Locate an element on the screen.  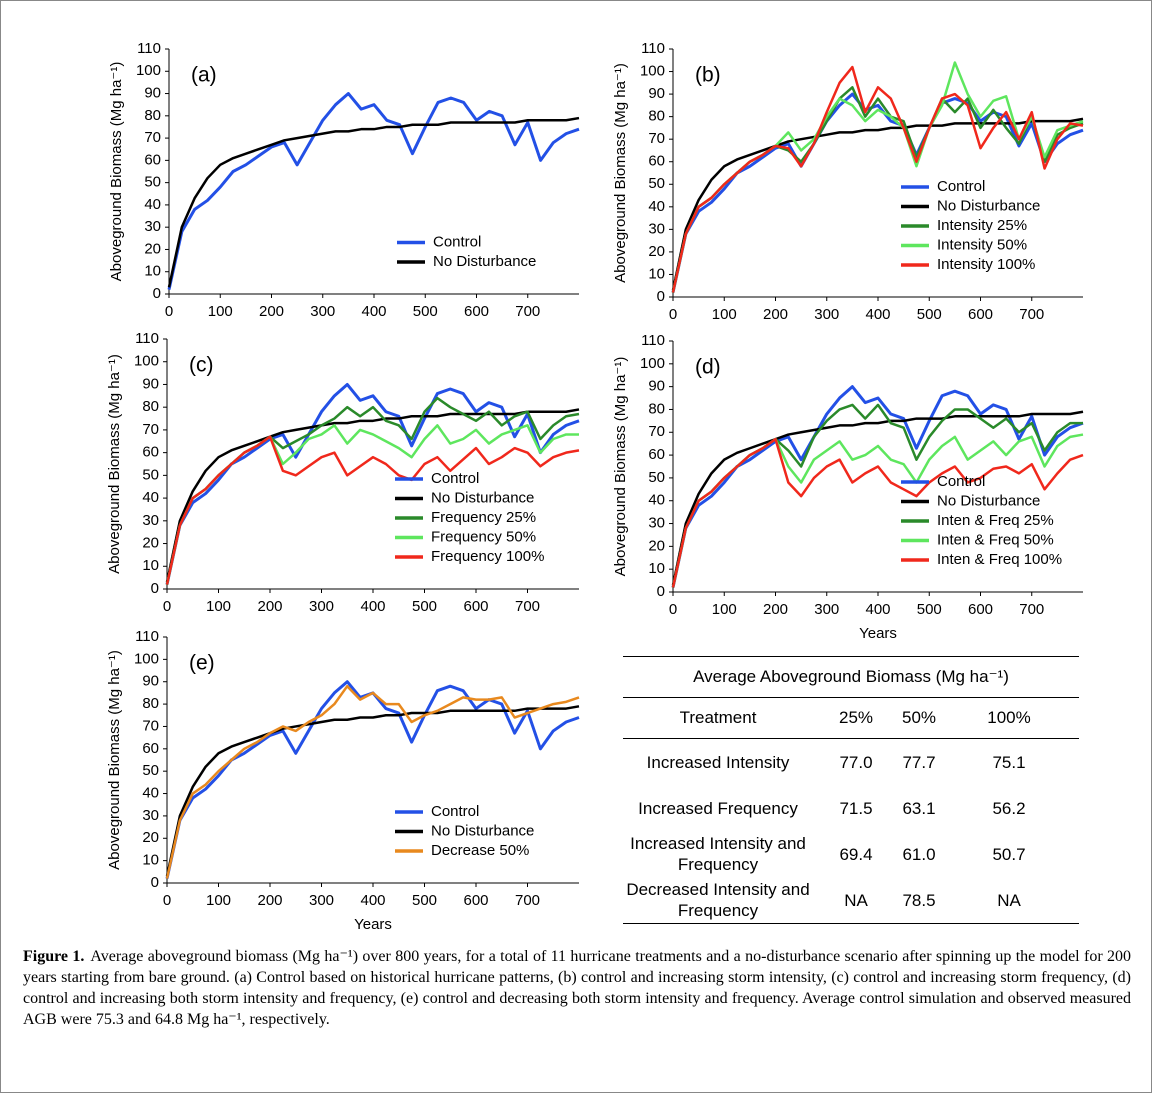
axes is located at coordinates (877, 173).